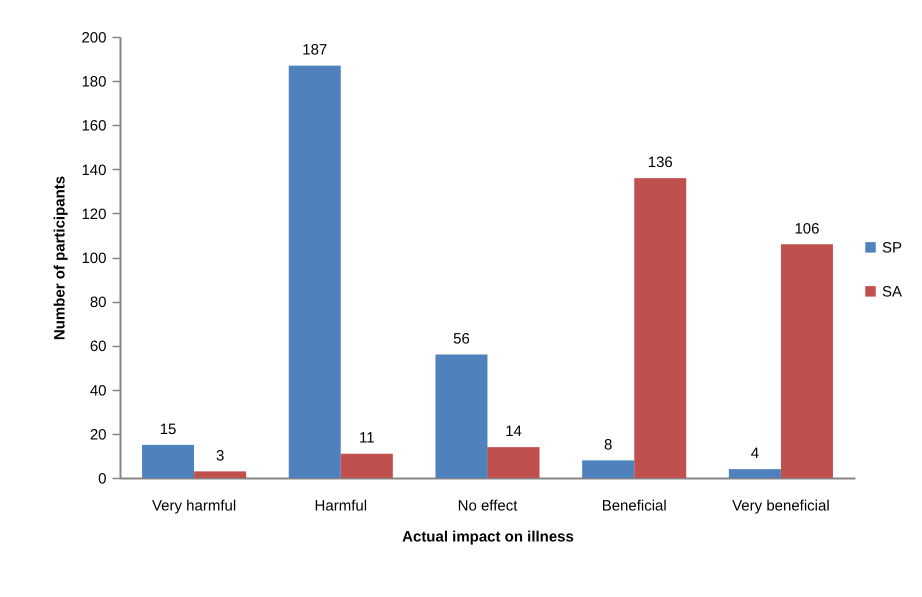  I want to click on x-axis-title: Actual impact on illness, so click(488, 537).